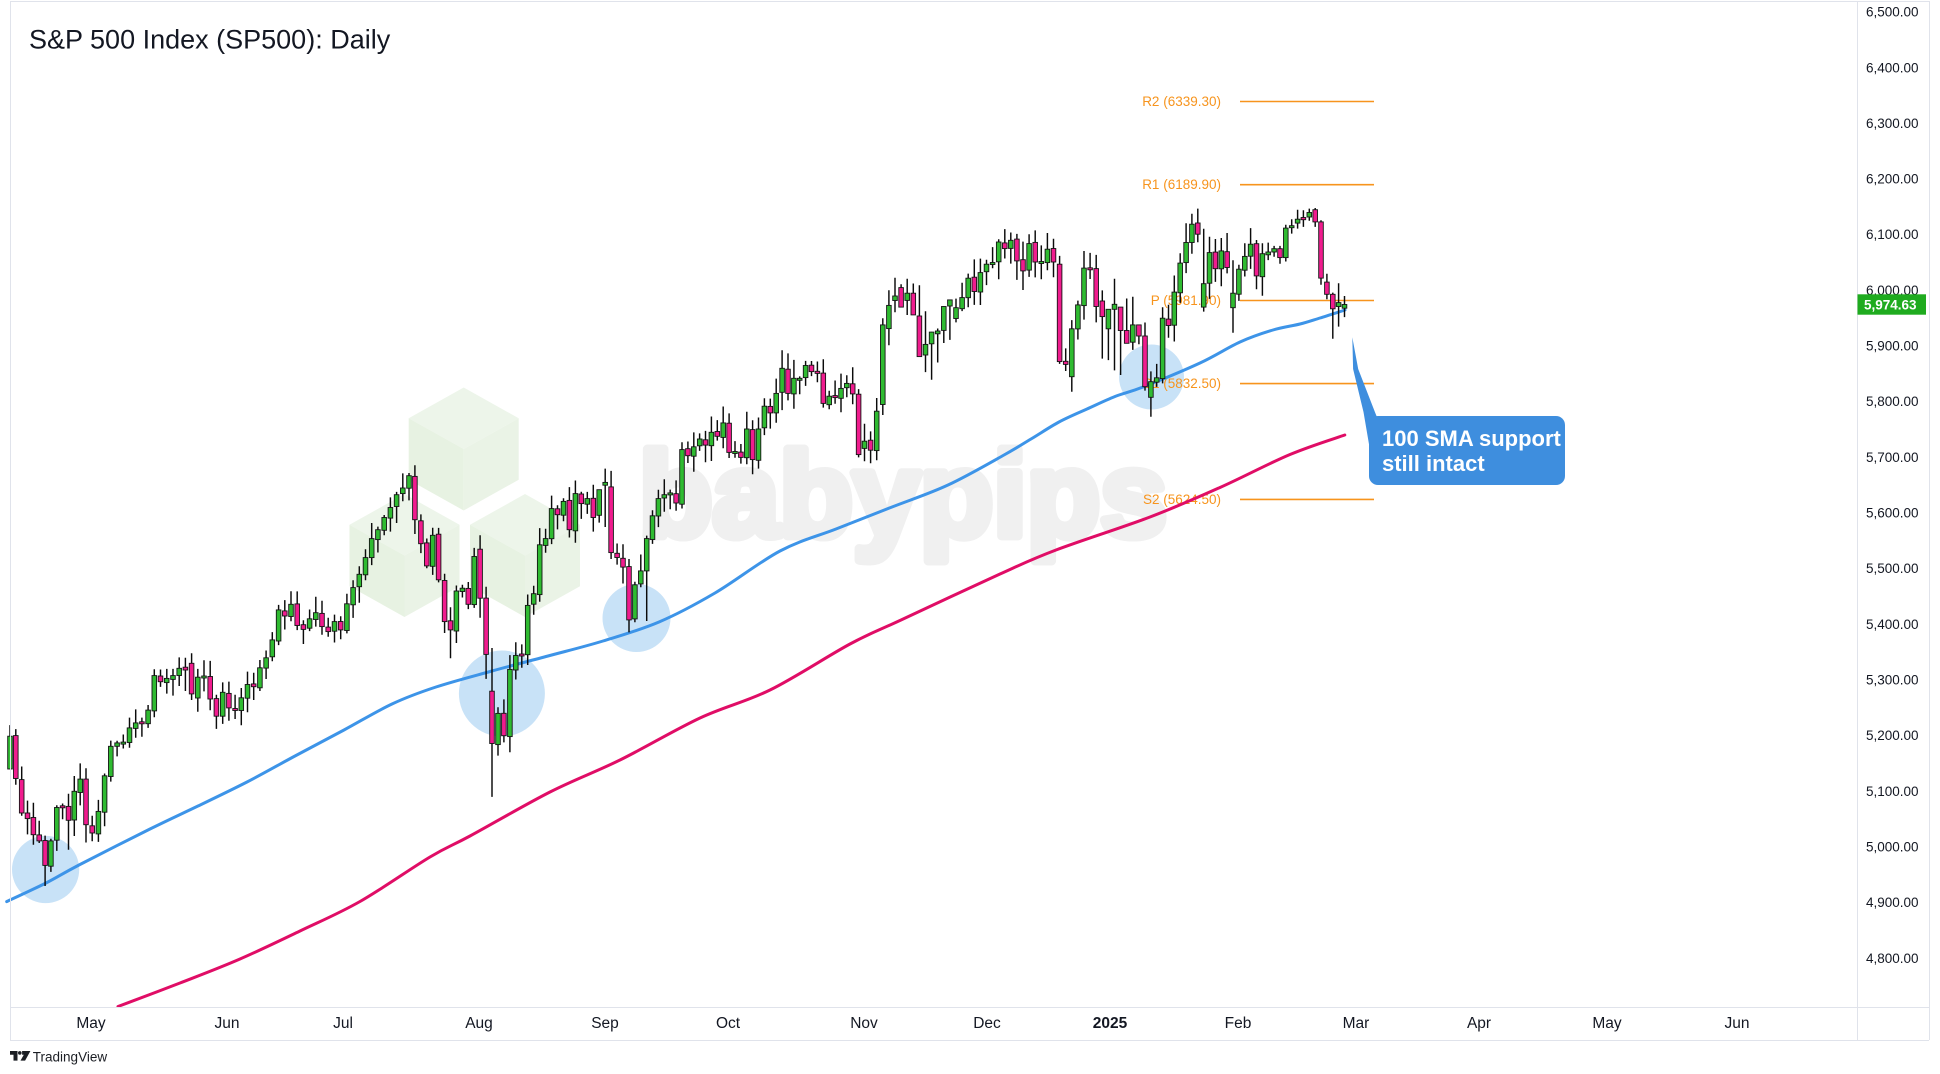  I want to click on svg-text: 5,500.00, so click(1892, 568).